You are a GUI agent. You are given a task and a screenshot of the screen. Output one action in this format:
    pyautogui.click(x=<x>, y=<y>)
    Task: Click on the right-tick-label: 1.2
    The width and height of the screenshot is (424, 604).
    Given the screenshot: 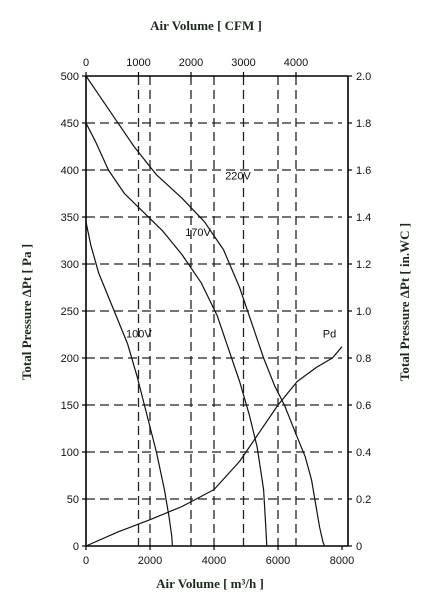 What is the action you would take?
    pyautogui.click(x=363, y=265)
    